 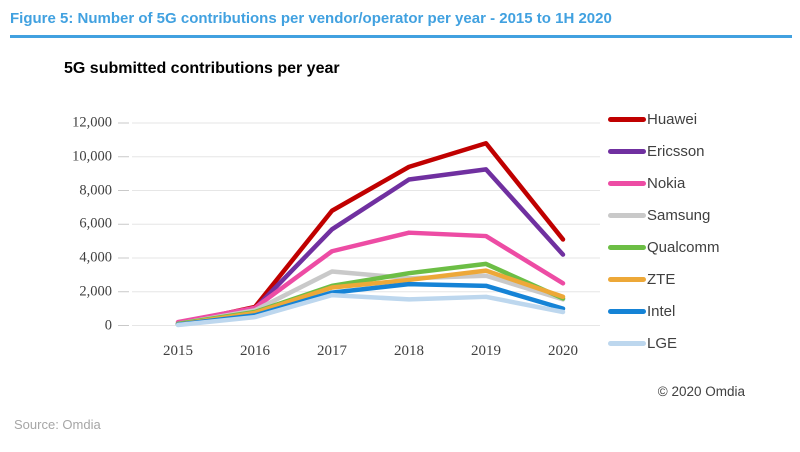 What do you see at coordinates (92, 156) in the screenshot?
I see `y-tick-label: 10,000` at bounding box center [92, 156].